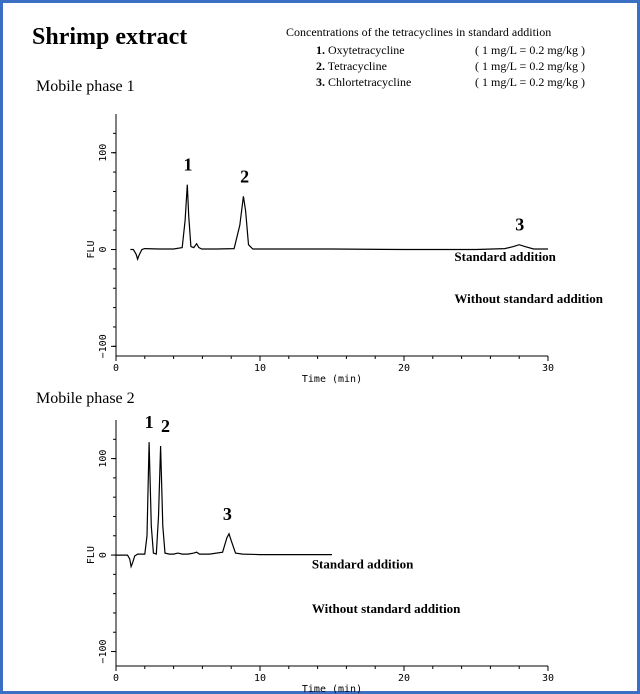 The width and height of the screenshot is (640, 694). What do you see at coordinates (85, 398) in the screenshot?
I see `panel-label-mobile-phase-2: Mobile phase 2` at bounding box center [85, 398].